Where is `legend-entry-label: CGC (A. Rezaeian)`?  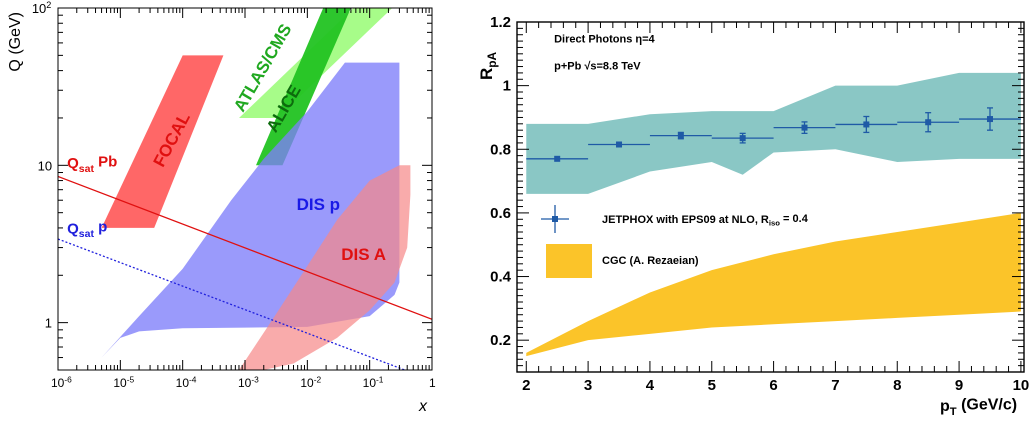 legend-entry-label: CGC (A. Rezaeian) is located at coordinates (650, 261).